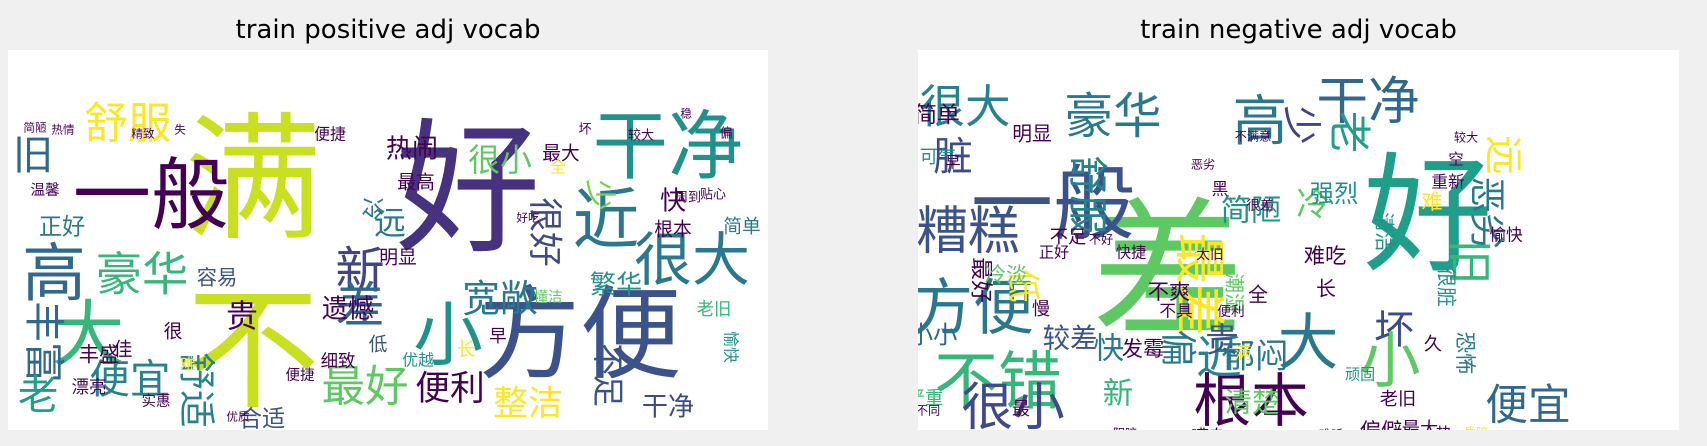 The height and width of the screenshot is (446, 1707). I want to click on word-21: 远, so click(1503, 155).